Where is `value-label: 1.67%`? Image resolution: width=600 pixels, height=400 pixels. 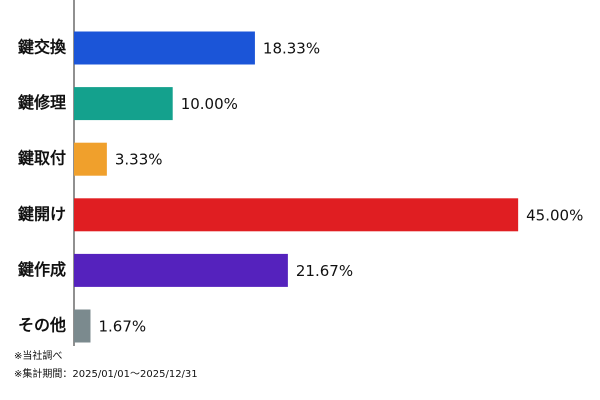 value-label: 1.67% is located at coordinates (122, 327).